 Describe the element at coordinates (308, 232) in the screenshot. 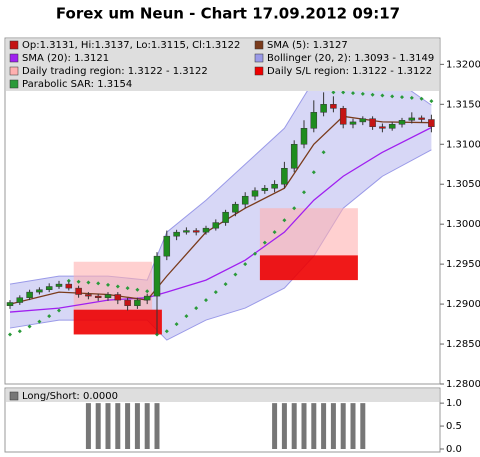

I see `trading-region` at that location.